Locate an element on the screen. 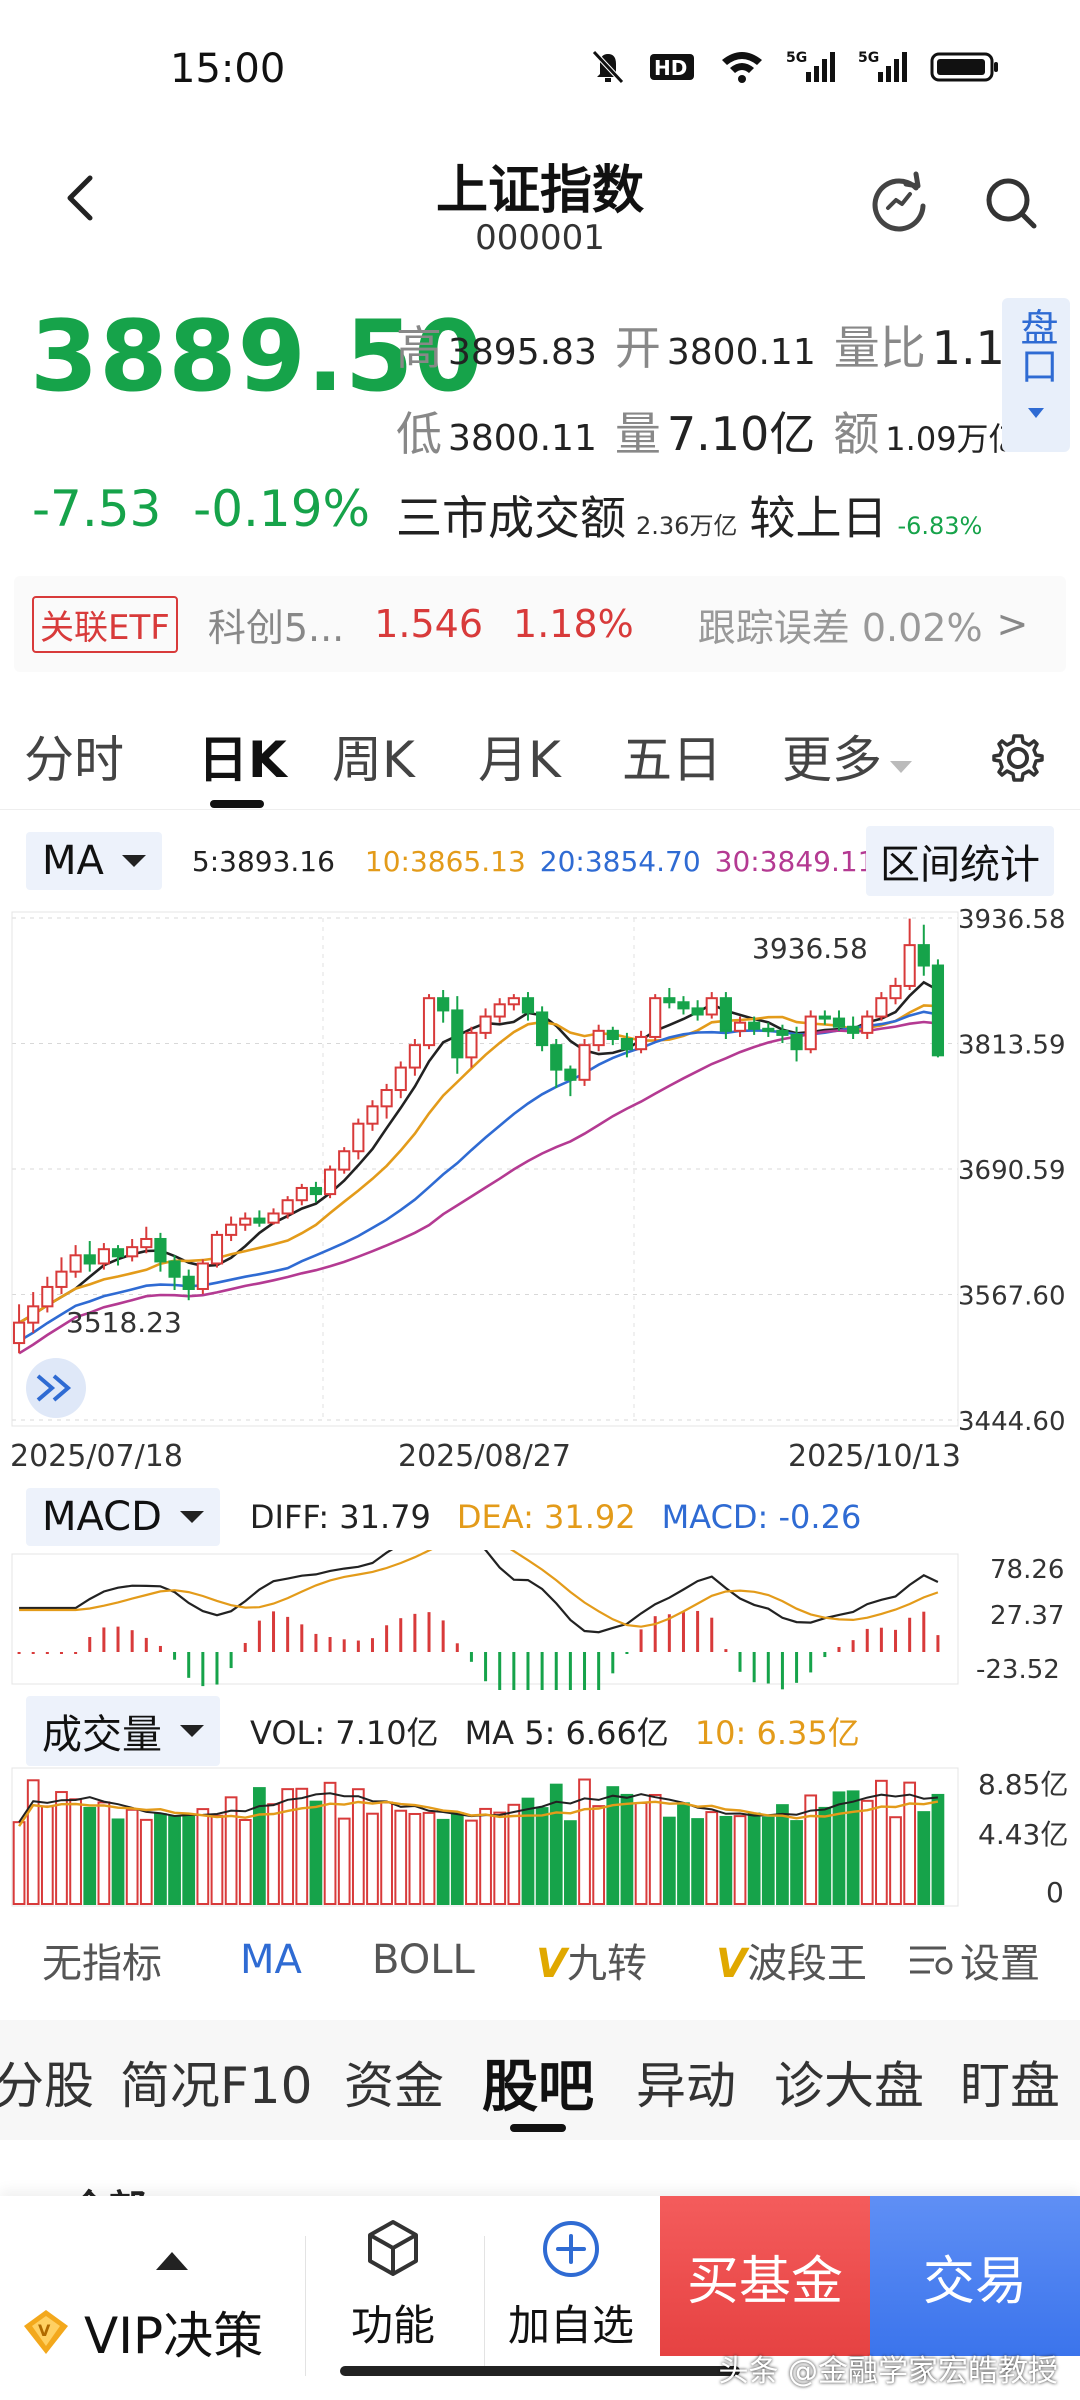  macd-value: MACD: -0.26 is located at coordinates (761, 1517).